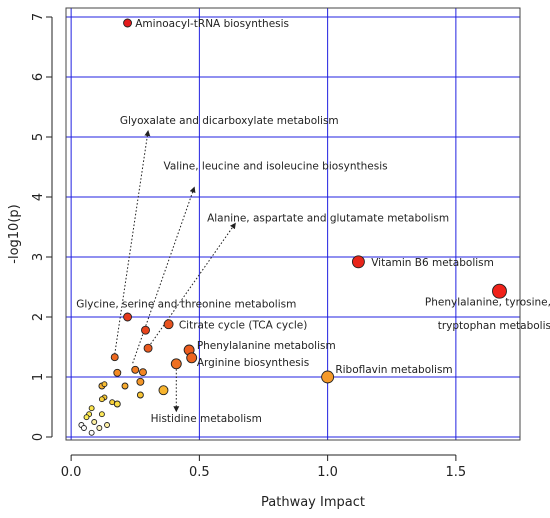 The width and height of the screenshot is (550, 518). I want to click on x-axis-title: Pathway Impact, so click(313, 502).